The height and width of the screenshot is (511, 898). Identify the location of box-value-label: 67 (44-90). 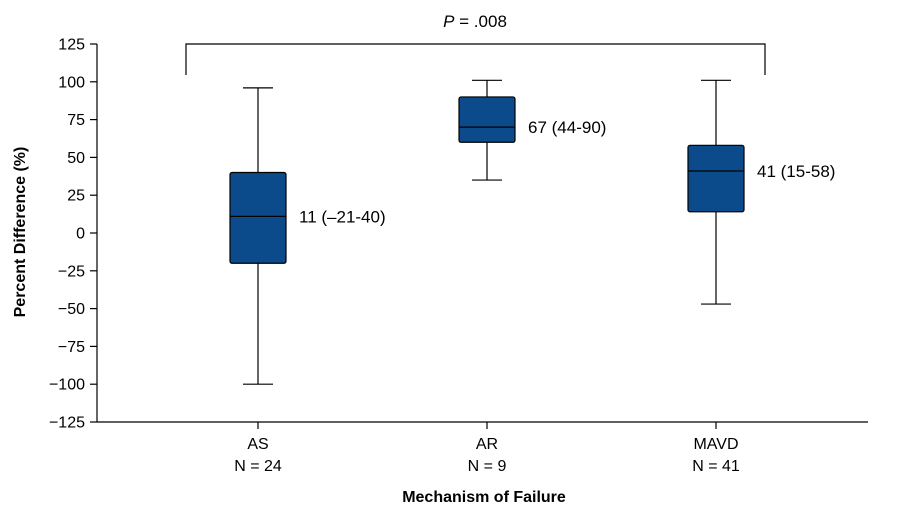
(567, 127).